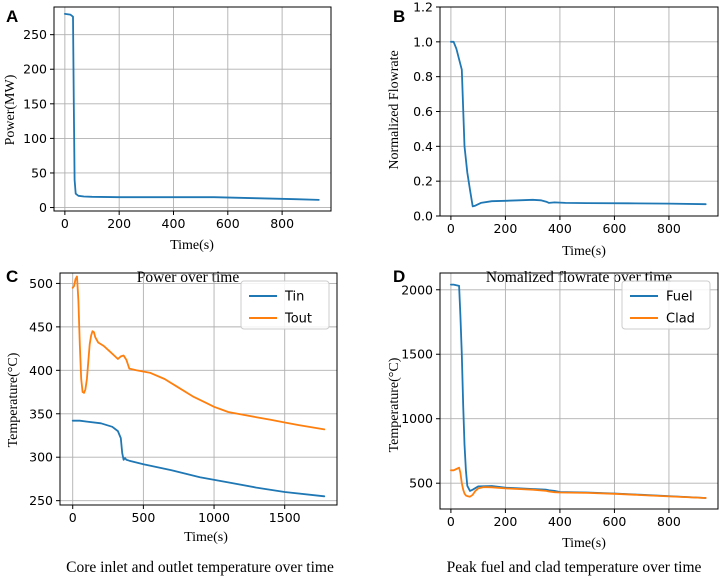 The height and width of the screenshot is (580, 726). What do you see at coordinates (41, 326) in the screenshot?
I see `y-tick-label: 450` at bounding box center [41, 326].